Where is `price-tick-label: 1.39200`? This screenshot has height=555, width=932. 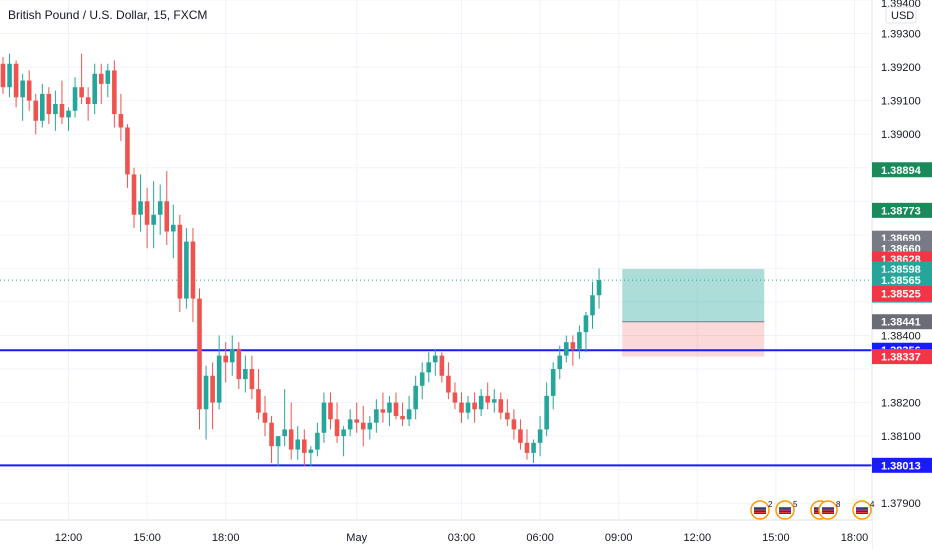
price-tick-label: 1.39200 is located at coordinates (901, 68).